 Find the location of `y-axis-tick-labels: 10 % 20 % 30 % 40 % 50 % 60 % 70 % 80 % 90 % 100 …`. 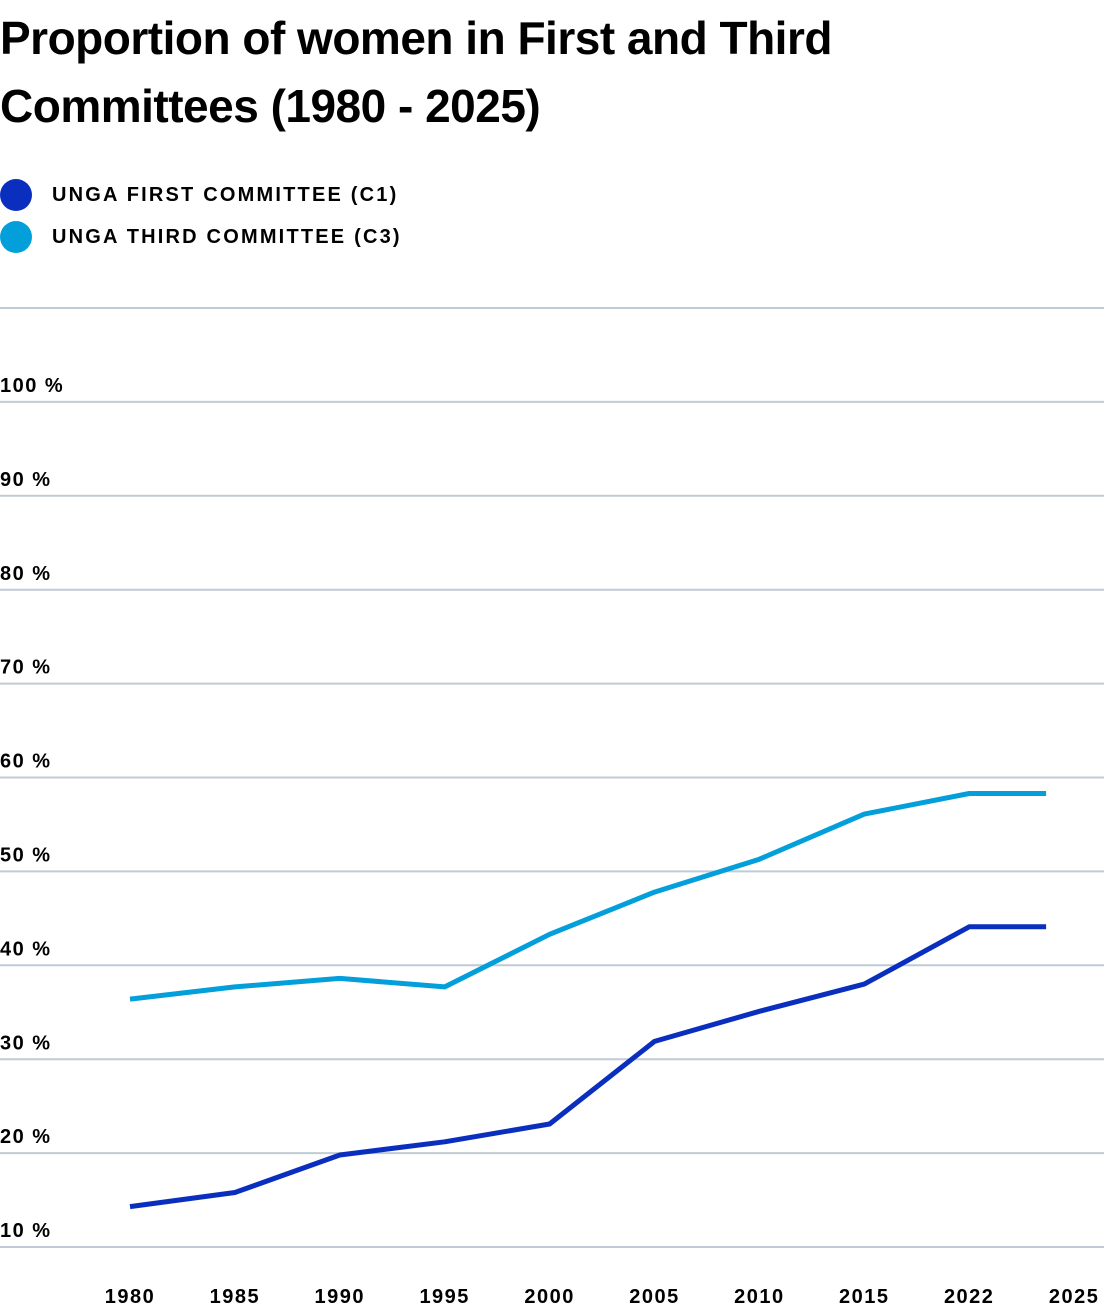

y-axis-tick-labels: 10 % 20 % 30 % 40 % 50 % 60 % 70 % 80 % 90 % 100 … is located at coordinates (32, 808).